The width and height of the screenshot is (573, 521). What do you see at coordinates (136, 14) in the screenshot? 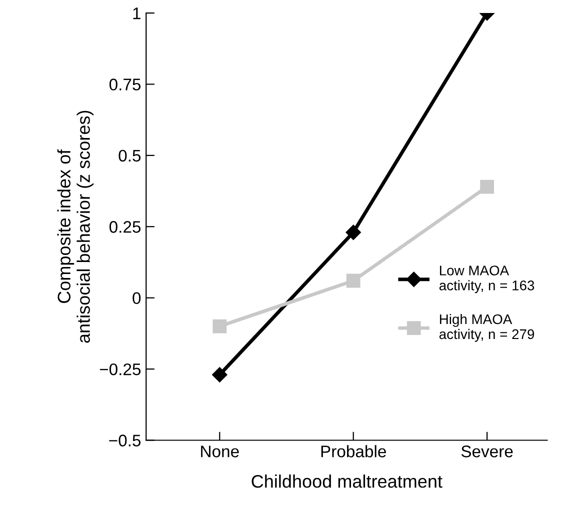
I see `y-tick-label: 1` at bounding box center [136, 14].